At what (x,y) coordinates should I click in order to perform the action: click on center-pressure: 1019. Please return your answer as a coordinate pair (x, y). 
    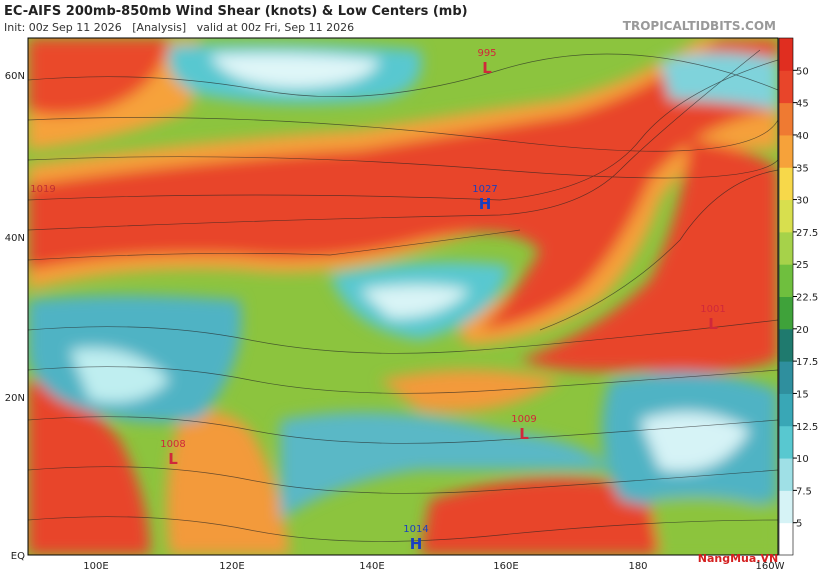
    Looking at the image, I should click on (42, 189).